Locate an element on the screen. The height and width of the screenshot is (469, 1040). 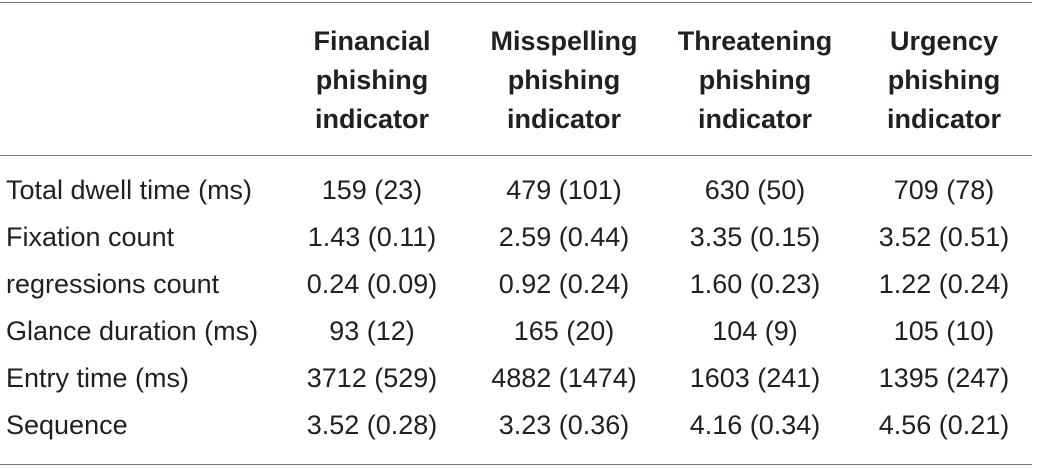
table-cell: 165 (20) is located at coordinates (564, 331).